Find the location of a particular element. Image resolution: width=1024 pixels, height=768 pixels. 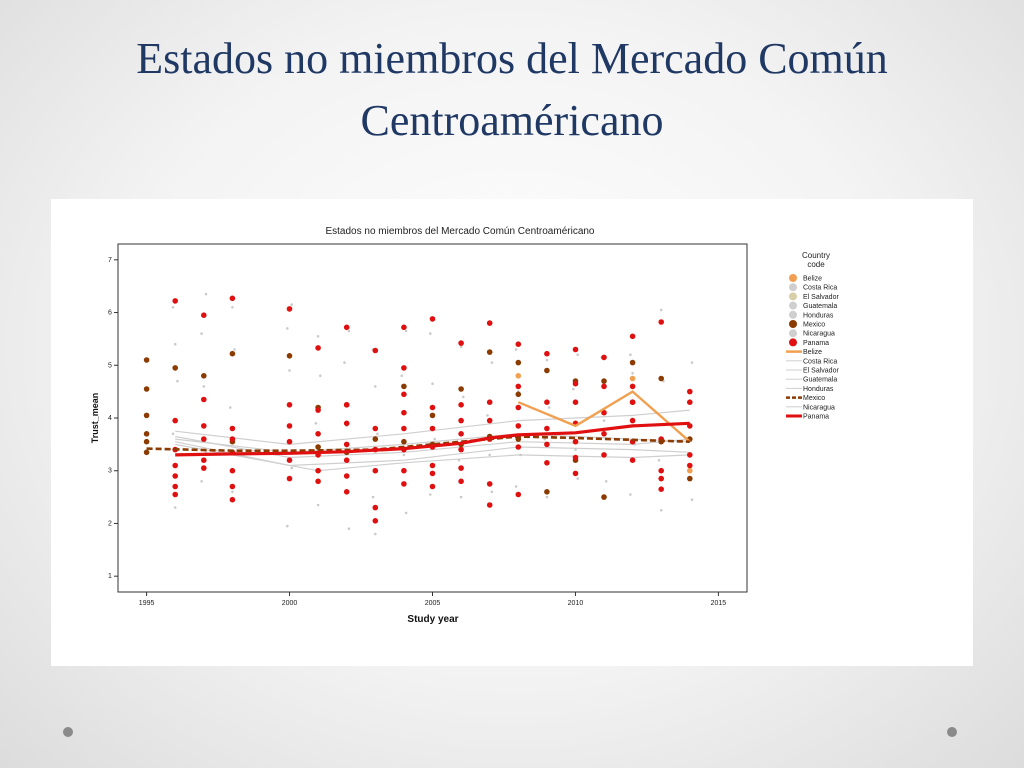

decorative-dot-left is located at coordinates (68, 732).